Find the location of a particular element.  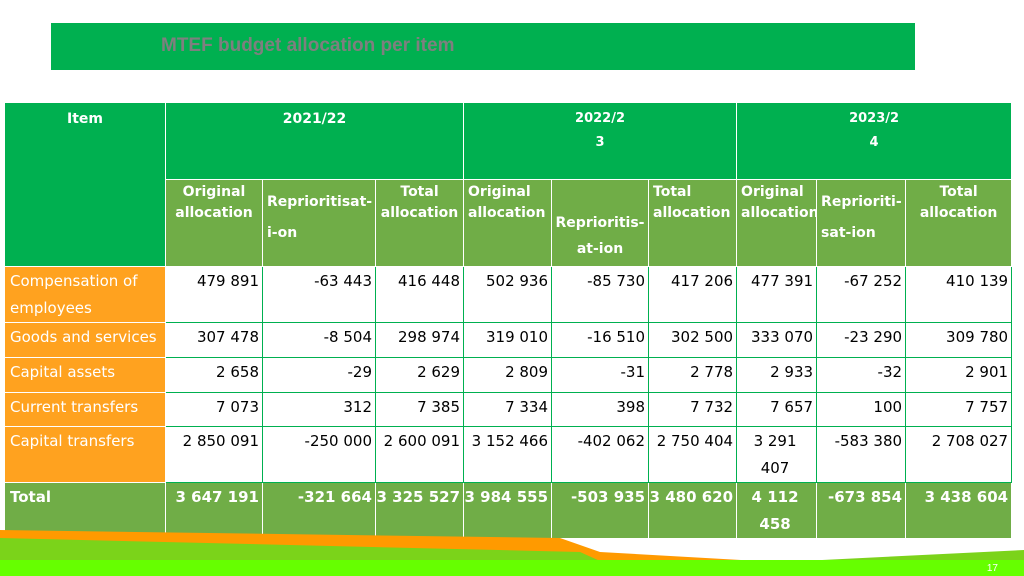

table-cell: 477 391 is located at coordinates (777, 294).